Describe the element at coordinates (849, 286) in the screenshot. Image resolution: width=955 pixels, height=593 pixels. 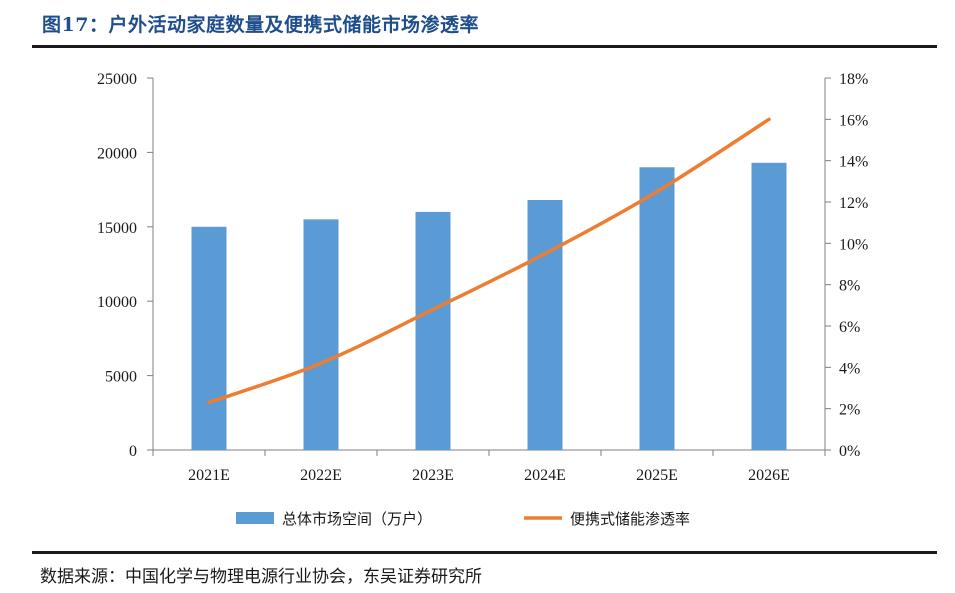
I see `right-tick-label: 8%` at that location.